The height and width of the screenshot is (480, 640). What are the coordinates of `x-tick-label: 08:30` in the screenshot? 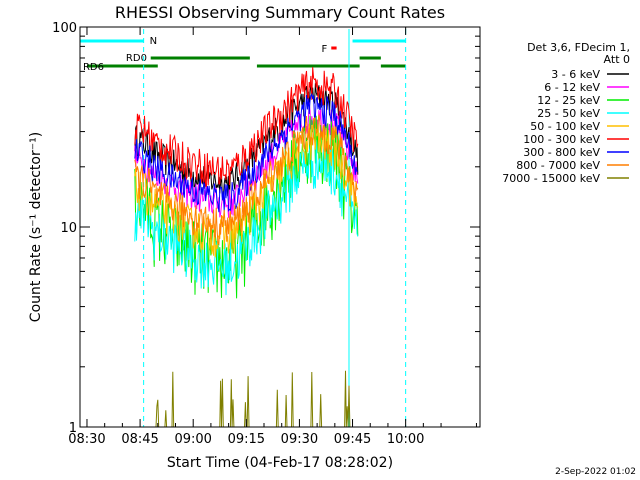 It's located at (86, 439).